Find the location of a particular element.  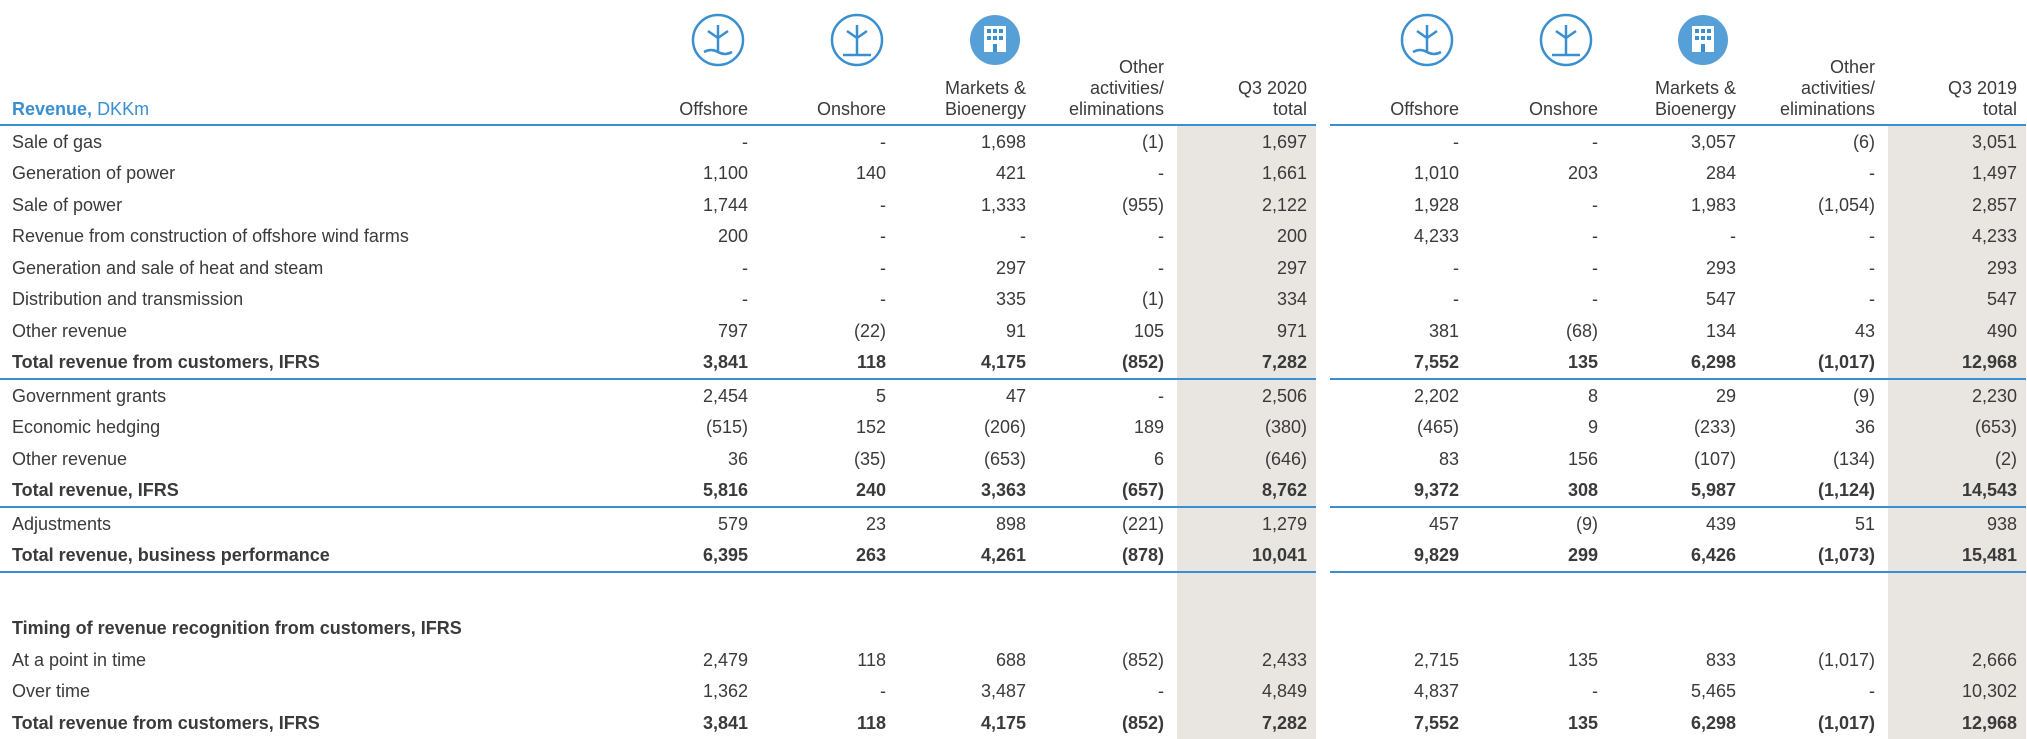

cell: 6,426 is located at coordinates (1667, 556).